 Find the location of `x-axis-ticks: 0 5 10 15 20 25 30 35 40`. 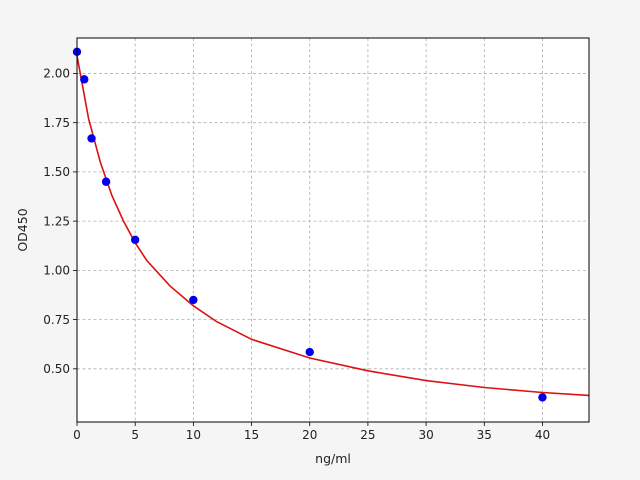

x-axis-ticks: 0 5 10 15 20 25 30 35 40 is located at coordinates (311, 432).